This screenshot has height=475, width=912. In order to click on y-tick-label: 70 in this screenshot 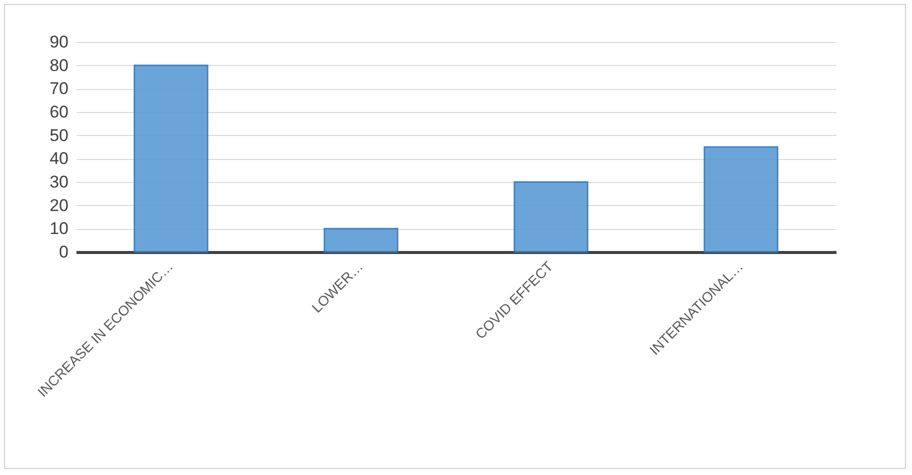, I will do `click(59, 88)`.